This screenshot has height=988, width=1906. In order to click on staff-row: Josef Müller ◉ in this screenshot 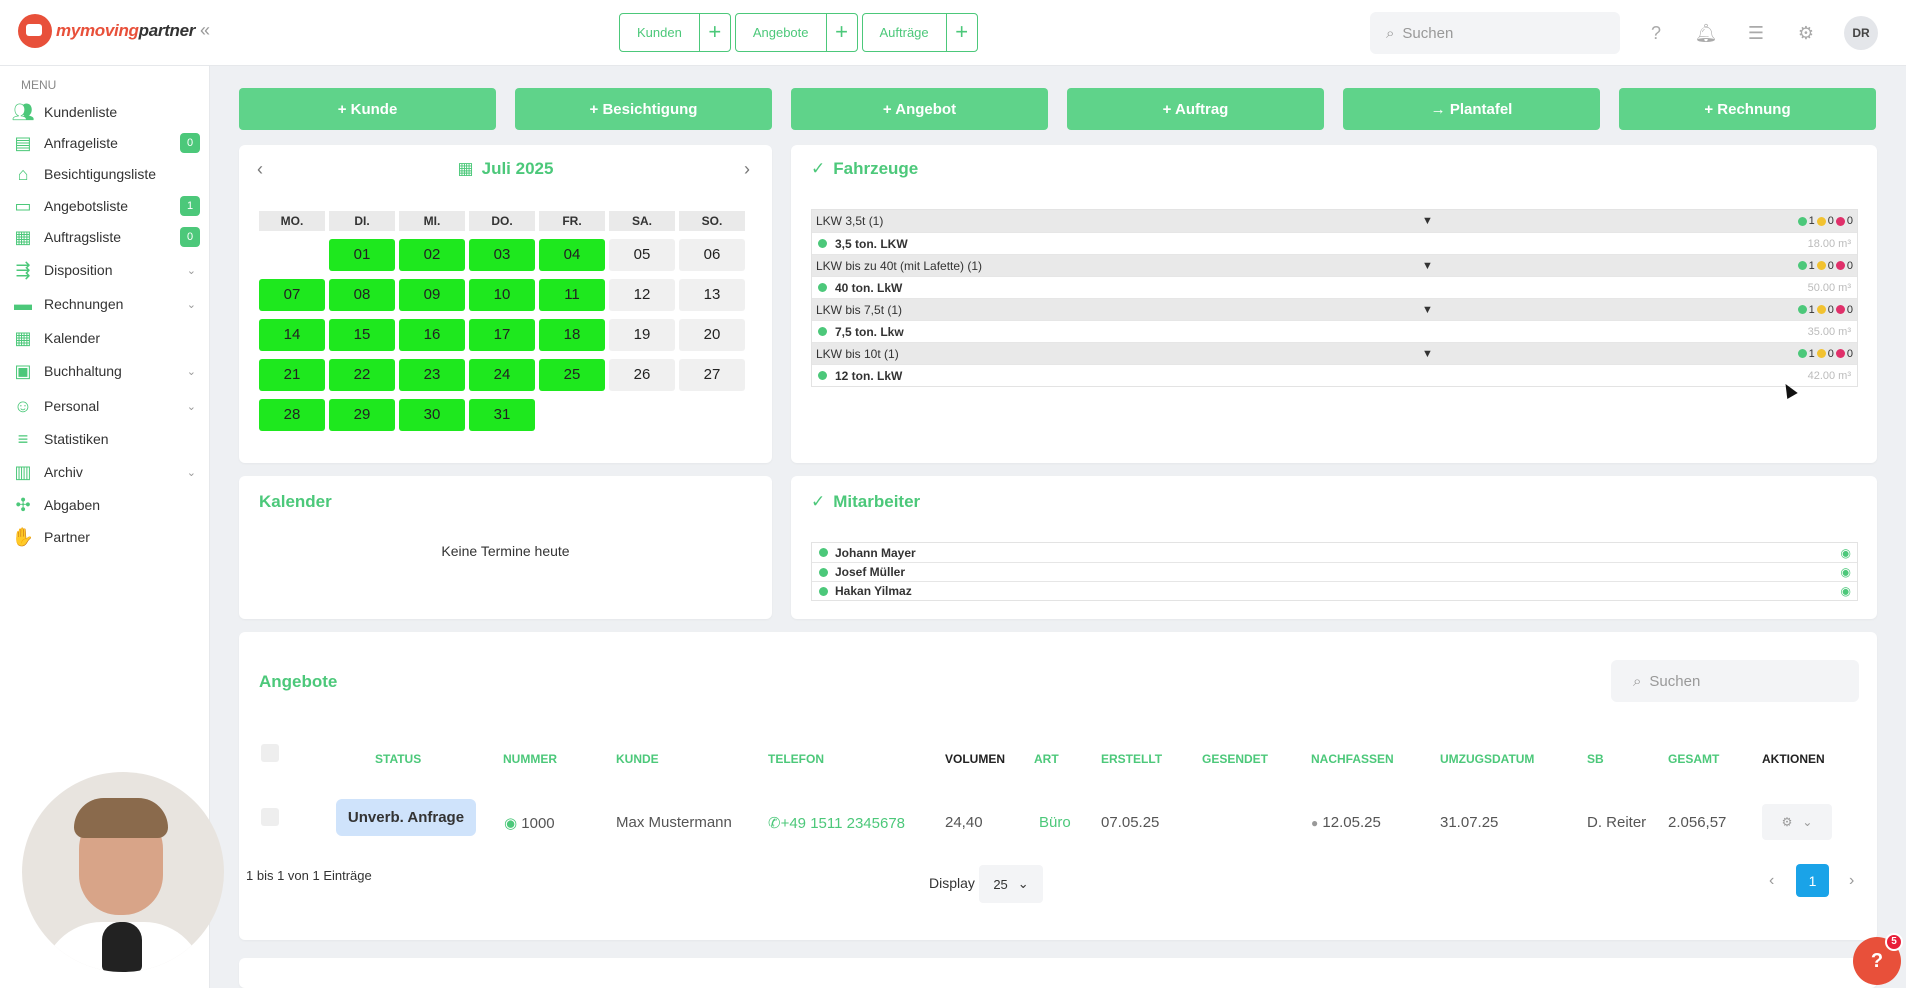, I will do `click(1334, 571)`.